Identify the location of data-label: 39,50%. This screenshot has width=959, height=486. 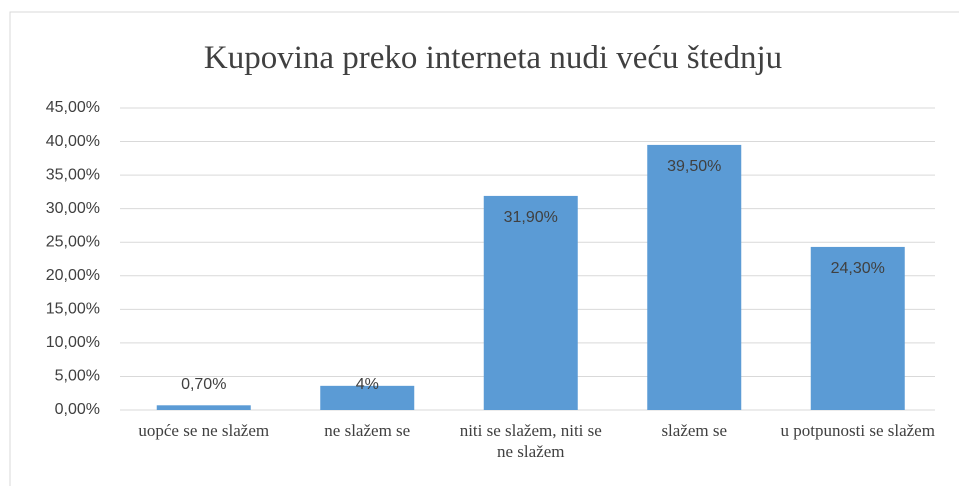
(694, 166).